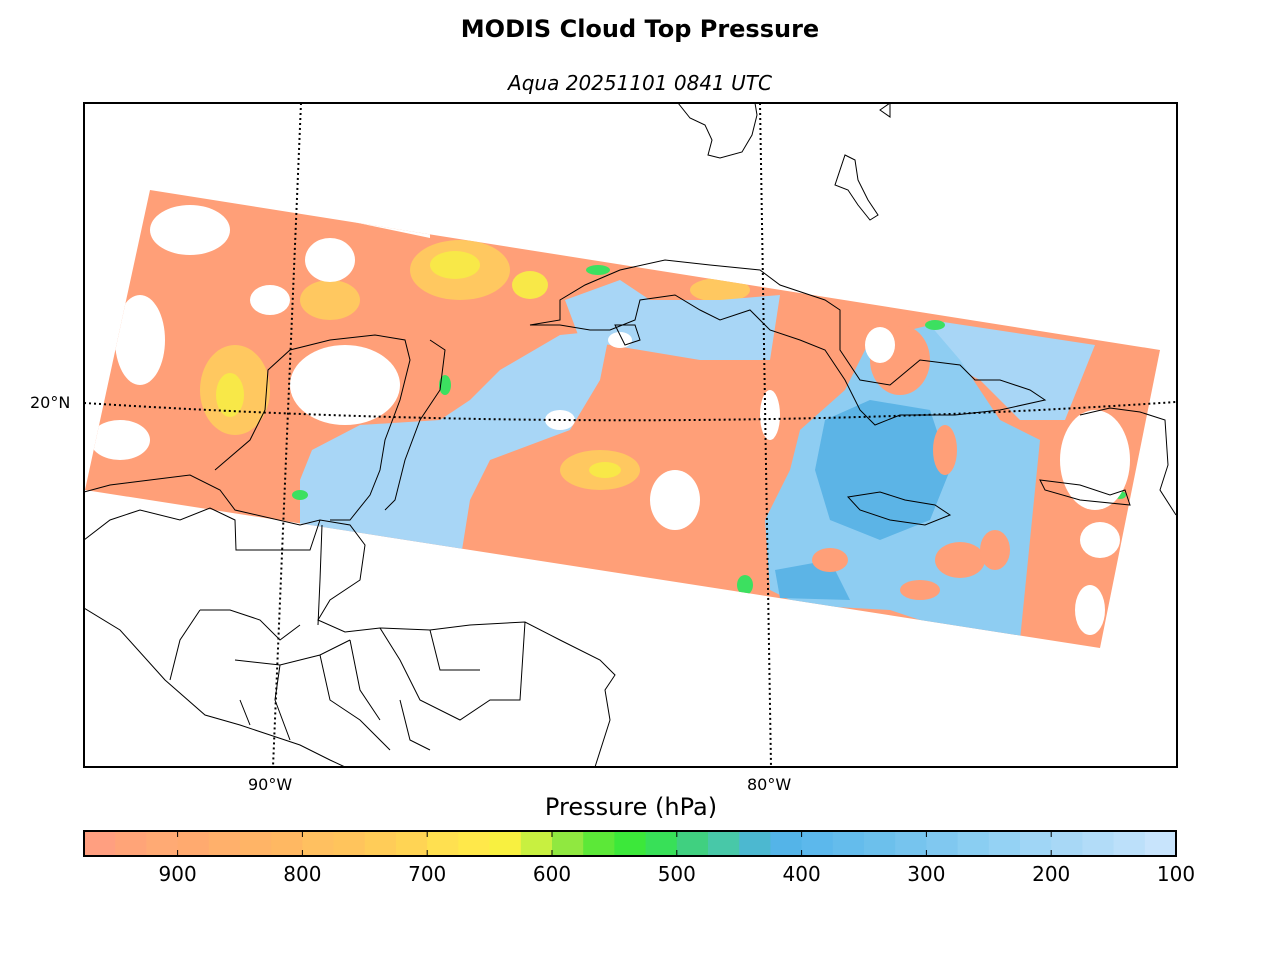 This screenshot has height=960, width=1280. Describe the element at coordinates (215, 687) in the screenshot. I see `pacific-coast` at that location.